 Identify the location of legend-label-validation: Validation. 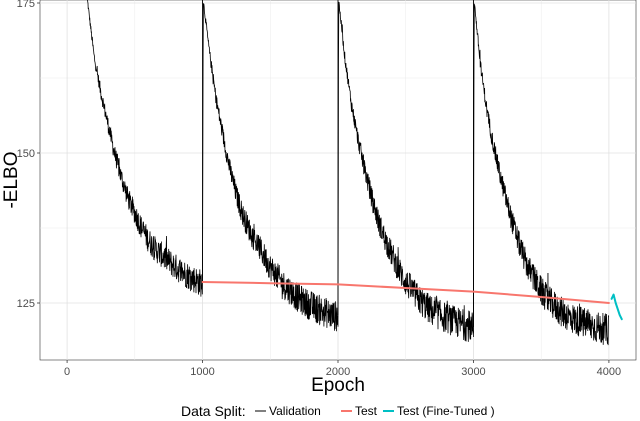
(295, 411).